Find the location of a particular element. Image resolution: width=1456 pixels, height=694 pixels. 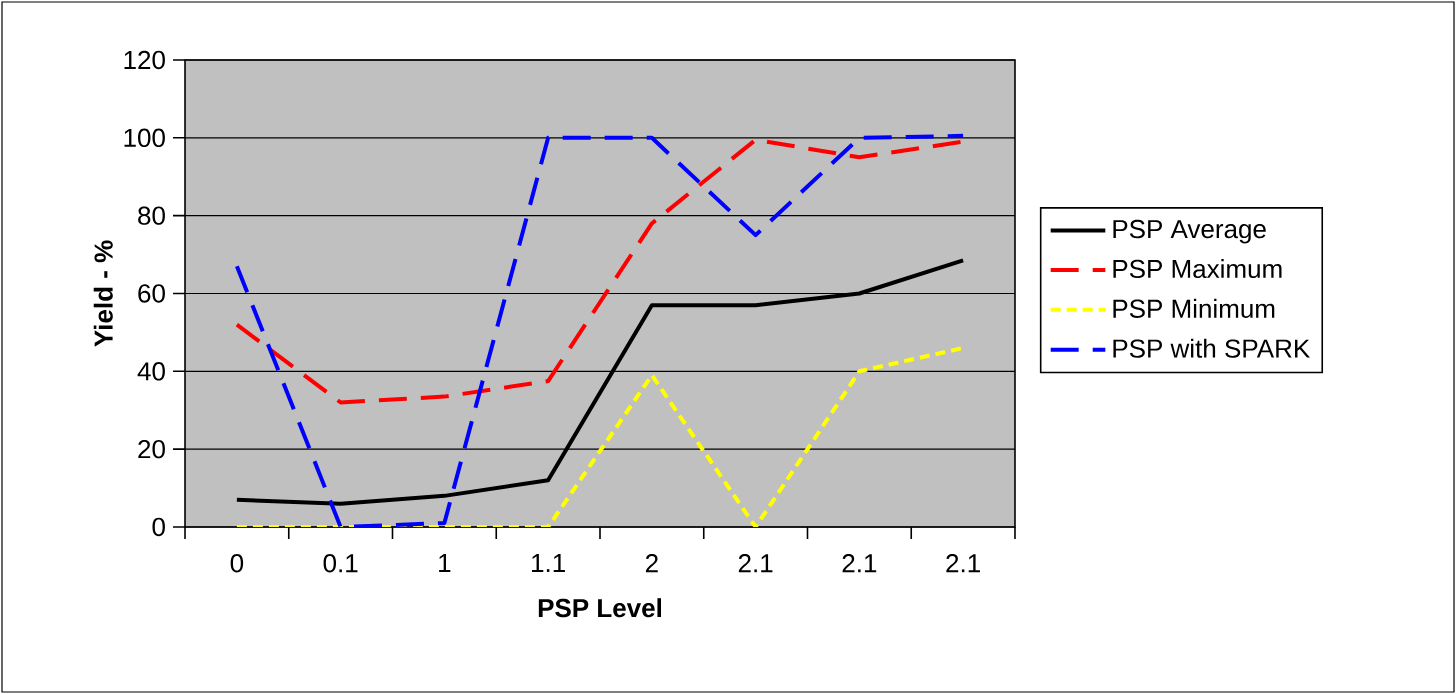

legend-label: PSP Maximum is located at coordinates (1197, 269).